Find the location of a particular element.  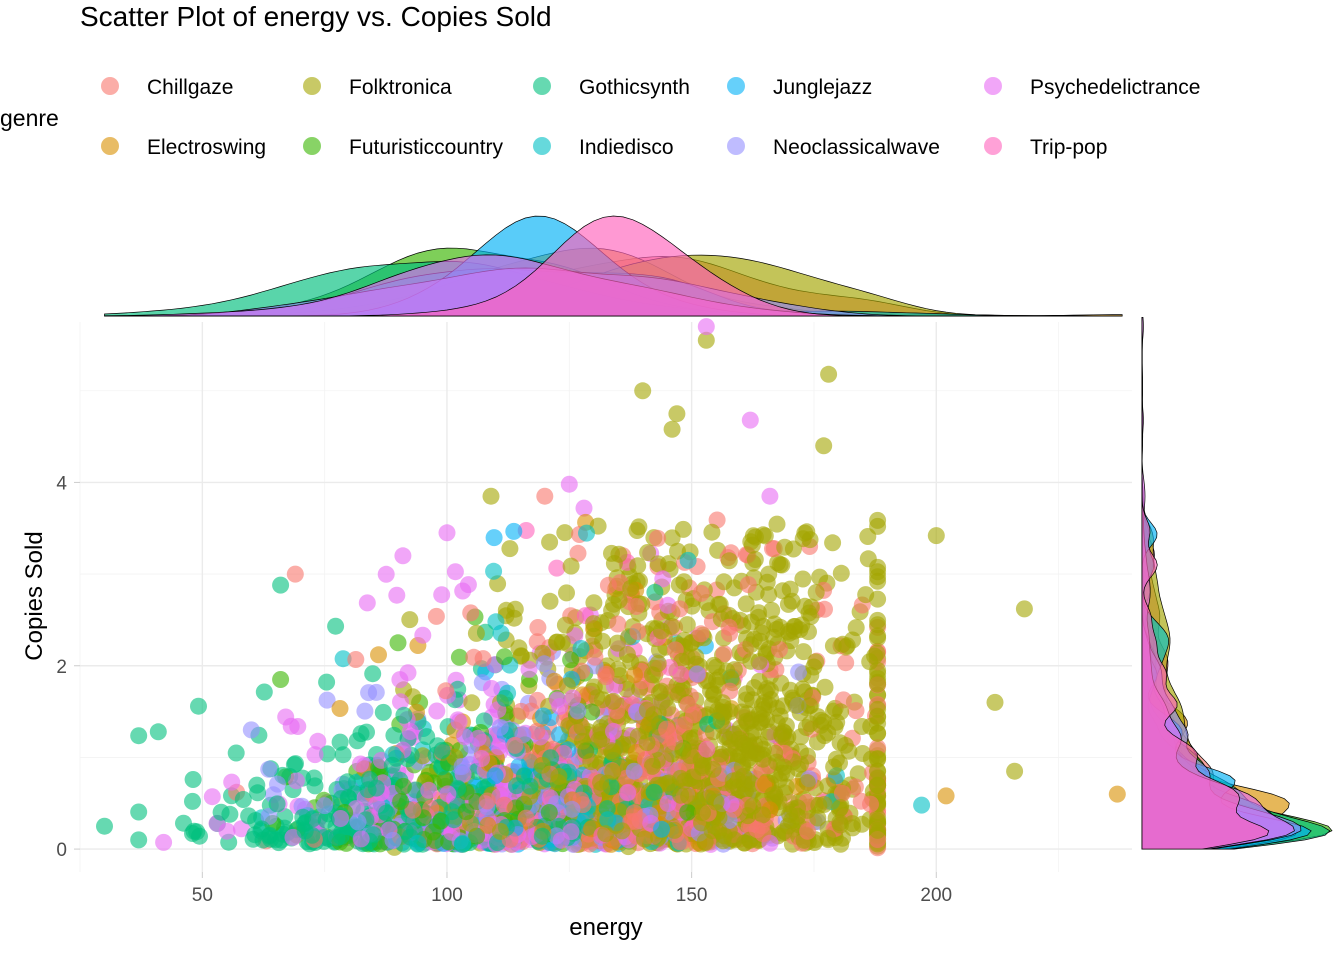

point-junglejazz is located at coordinates (495, 776).